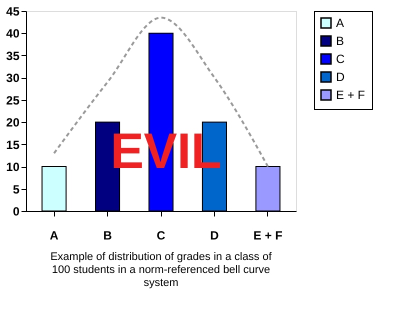 The width and height of the screenshot is (400, 330). Describe the element at coordinates (351, 95) in the screenshot. I see `legend-label: E + F` at that location.